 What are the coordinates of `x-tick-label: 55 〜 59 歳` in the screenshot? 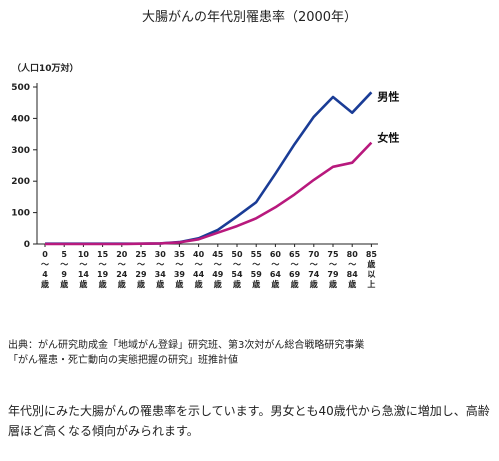 It's located at (257, 269).